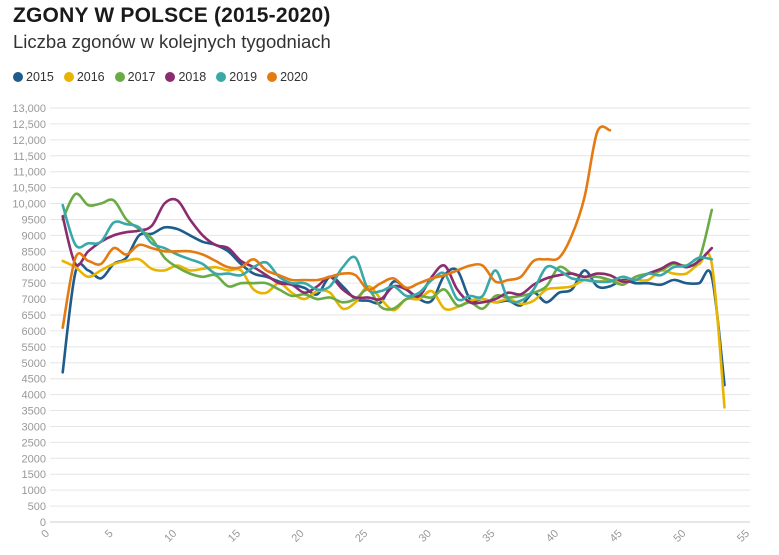  What do you see at coordinates (90, 77) in the screenshot?
I see `legend-label: 2016` at bounding box center [90, 77].